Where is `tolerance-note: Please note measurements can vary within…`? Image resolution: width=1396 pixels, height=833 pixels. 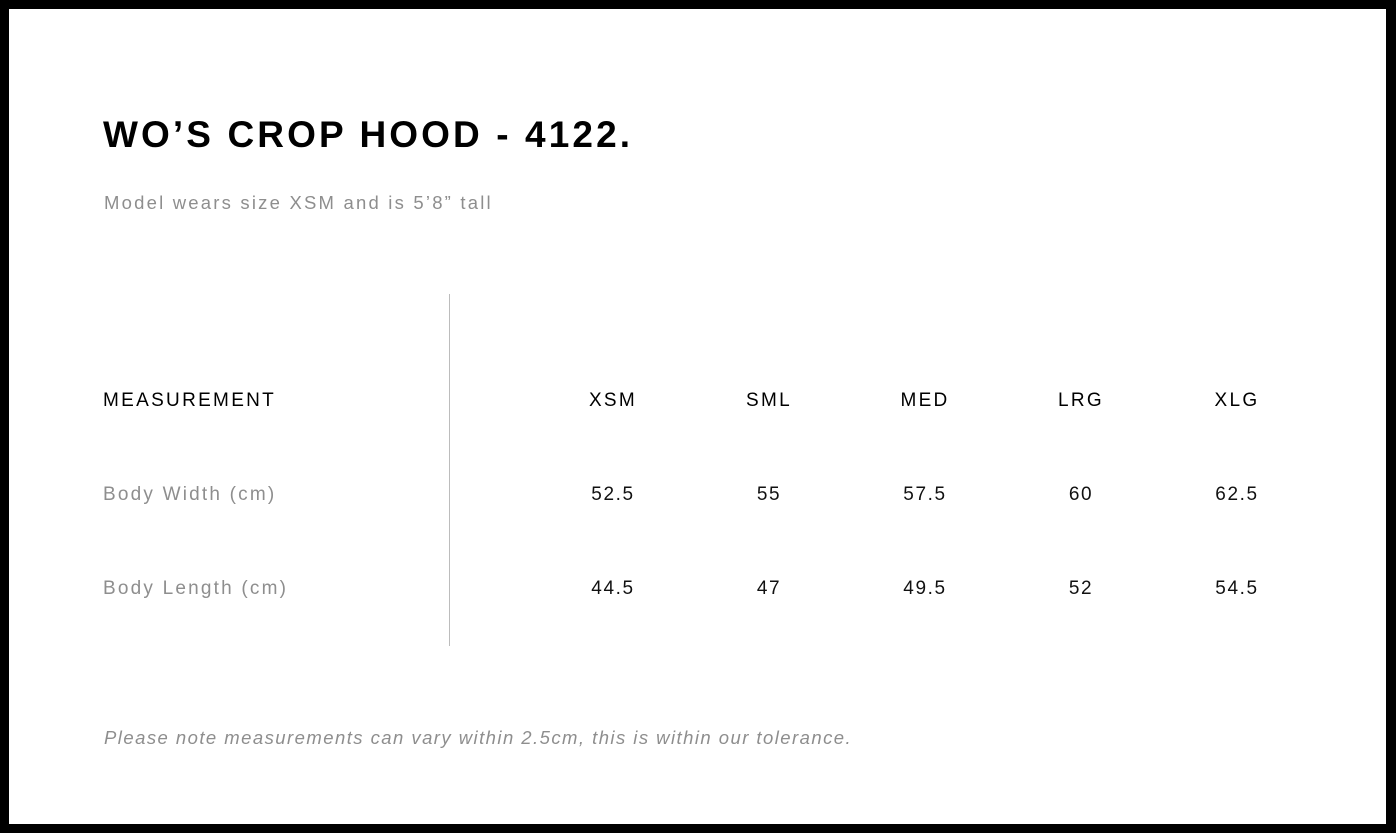 tolerance-note: Please note measurements can vary within… is located at coordinates (478, 737).